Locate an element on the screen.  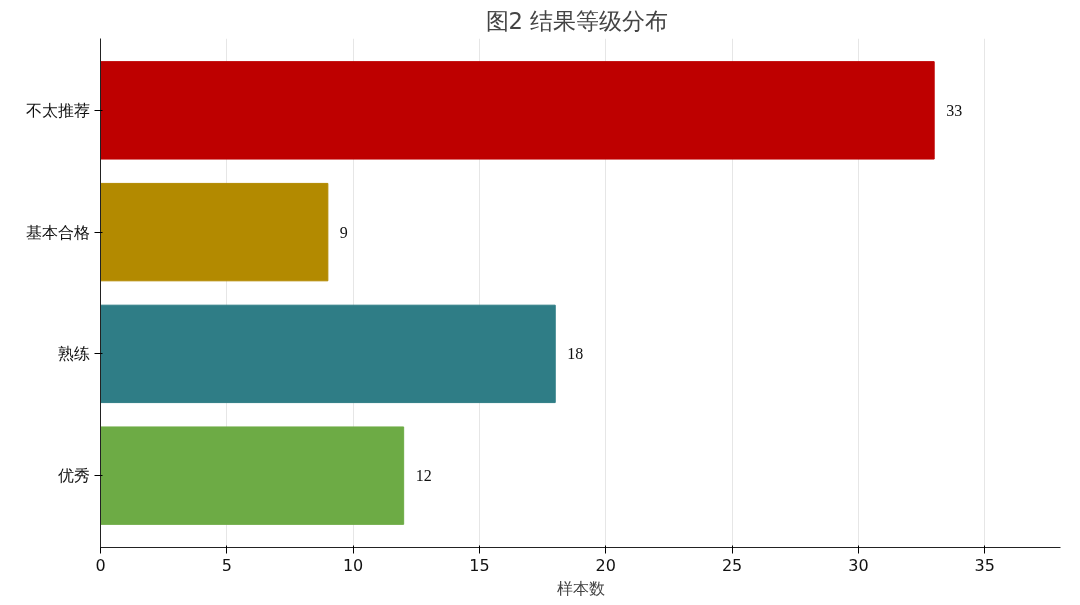
y-tick-label: 熟练 is located at coordinates (73, 354).